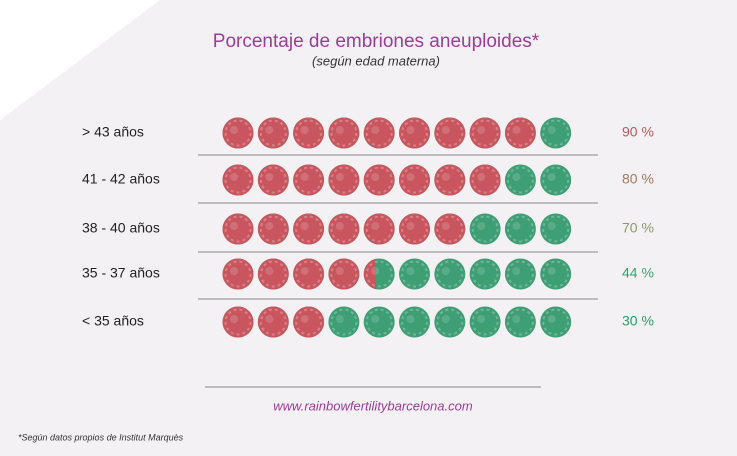 Image resolution: width=737 pixels, height=456 pixels. I want to click on background-accent, so click(80, 60).